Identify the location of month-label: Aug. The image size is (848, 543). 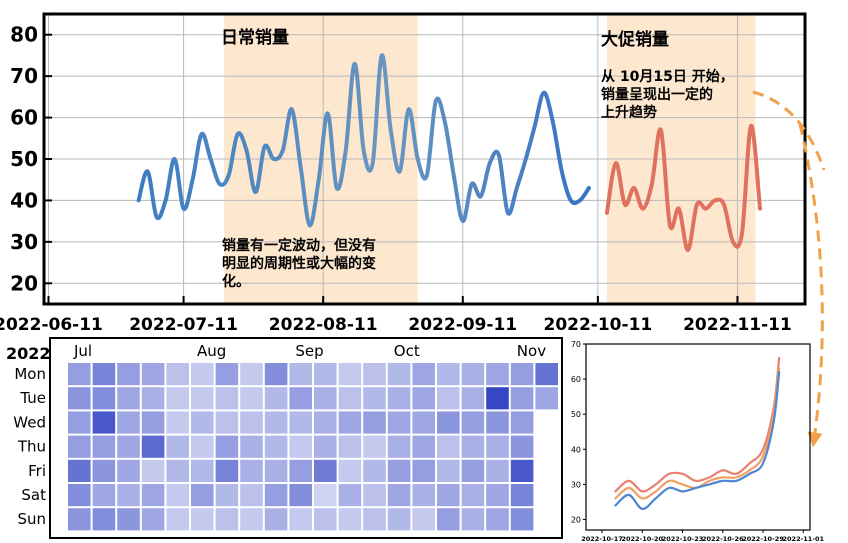
(211, 351).